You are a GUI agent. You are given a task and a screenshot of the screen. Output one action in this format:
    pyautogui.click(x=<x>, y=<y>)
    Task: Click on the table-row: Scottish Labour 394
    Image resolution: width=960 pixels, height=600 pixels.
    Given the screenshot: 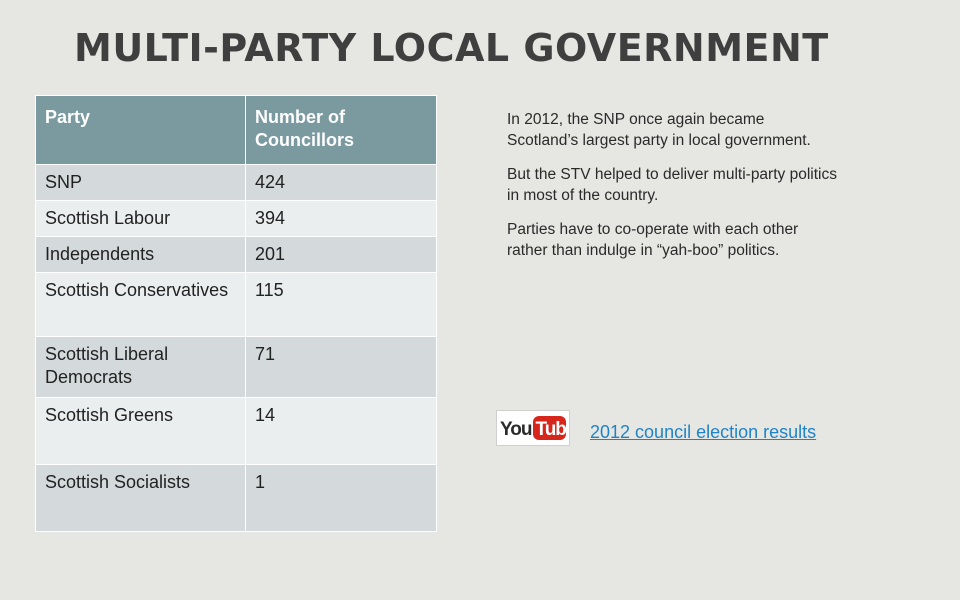 What is the action you would take?
    pyautogui.click(x=236, y=218)
    